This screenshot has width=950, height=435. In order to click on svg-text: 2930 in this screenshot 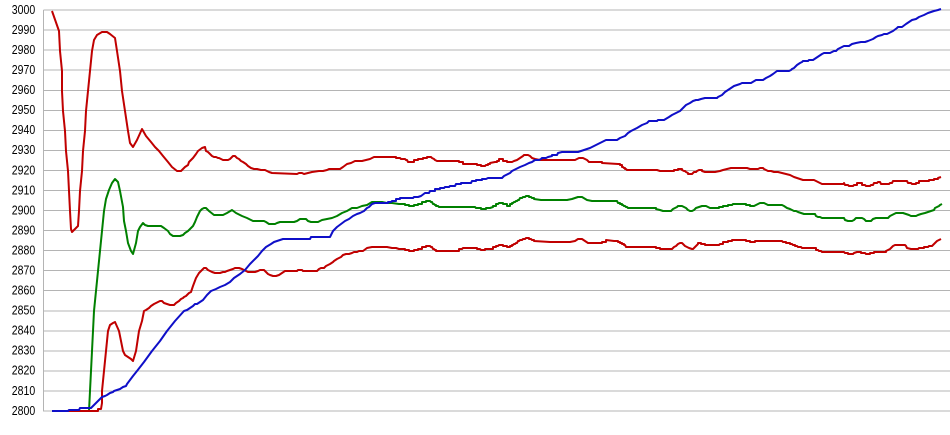, I will do `click(23, 149)`.